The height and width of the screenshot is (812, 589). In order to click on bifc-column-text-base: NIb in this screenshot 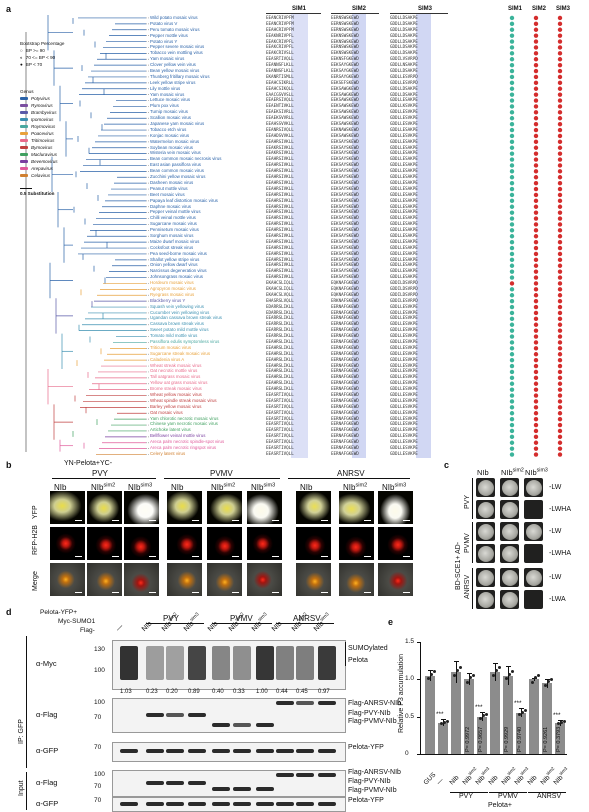, I will do `click(217, 487)`.